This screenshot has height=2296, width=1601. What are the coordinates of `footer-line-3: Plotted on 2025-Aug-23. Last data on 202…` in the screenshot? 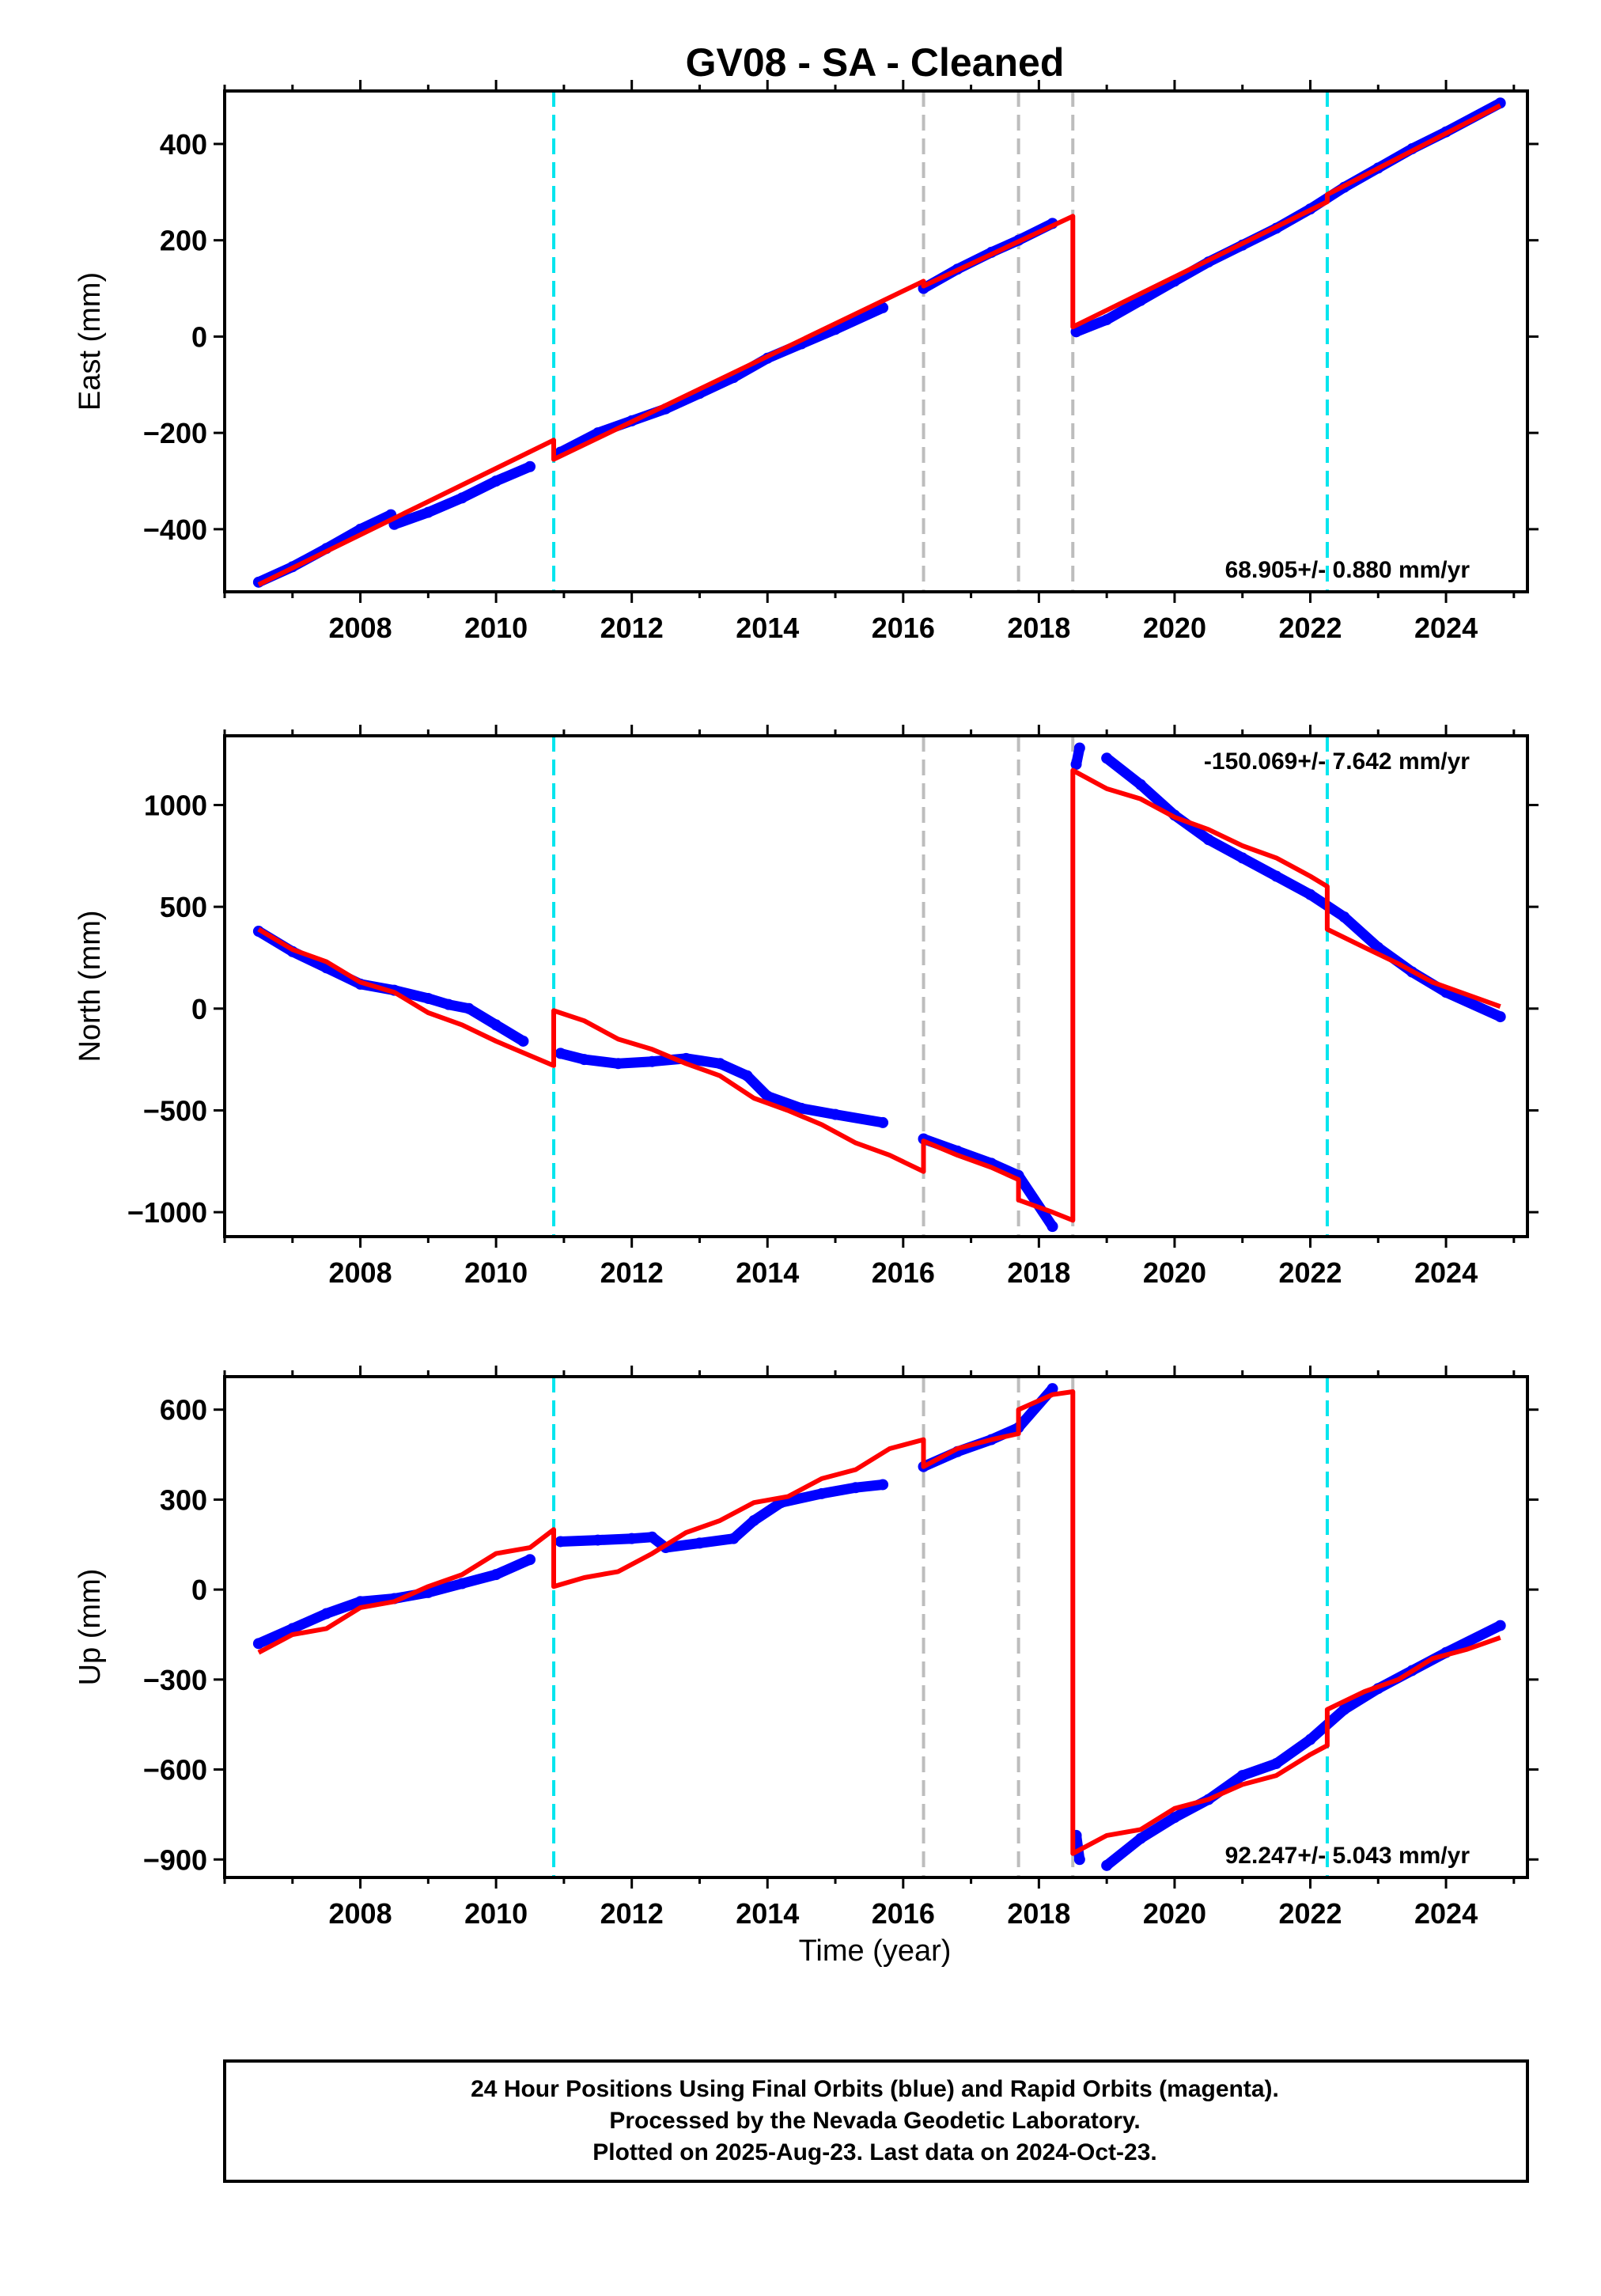 It's located at (875, 2152).